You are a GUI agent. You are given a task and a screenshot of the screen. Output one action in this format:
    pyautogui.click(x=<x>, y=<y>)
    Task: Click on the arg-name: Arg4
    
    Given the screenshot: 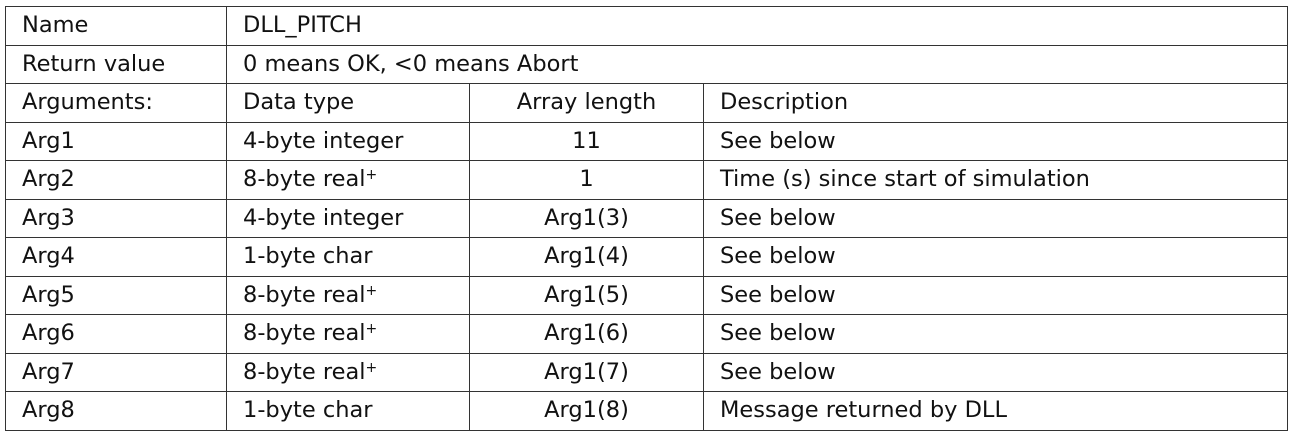 What is the action you would take?
    pyautogui.click(x=116, y=257)
    